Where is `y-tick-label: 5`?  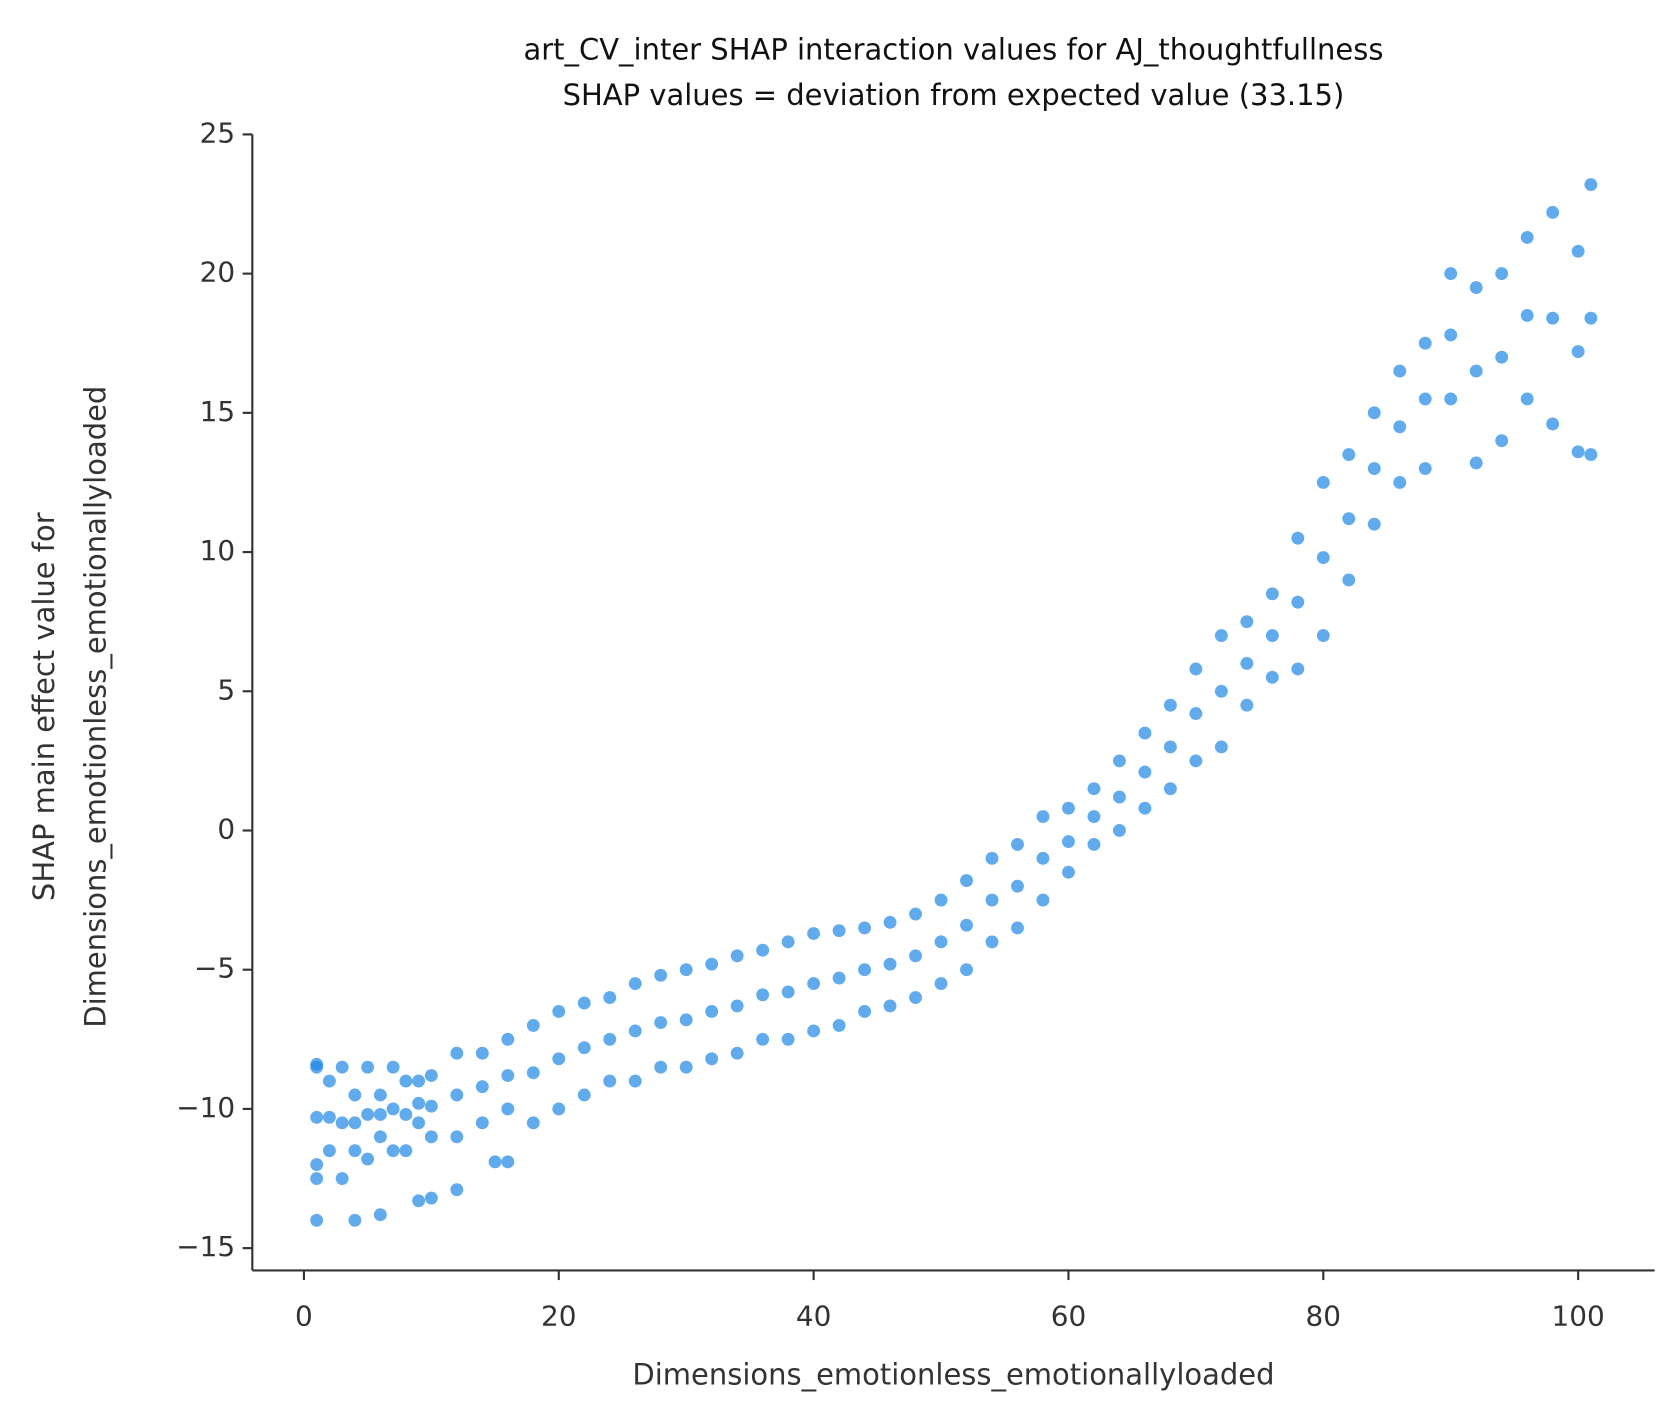
y-tick-label: 5 is located at coordinates (226, 689).